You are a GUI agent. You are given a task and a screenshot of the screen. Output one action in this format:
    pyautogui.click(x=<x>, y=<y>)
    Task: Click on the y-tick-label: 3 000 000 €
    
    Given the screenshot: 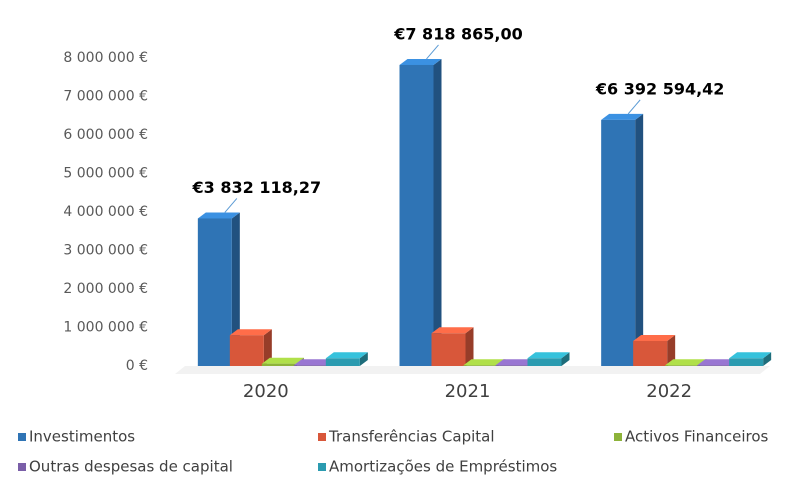 What is the action you would take?
    pyautogui.click(x=105, y=251)
    